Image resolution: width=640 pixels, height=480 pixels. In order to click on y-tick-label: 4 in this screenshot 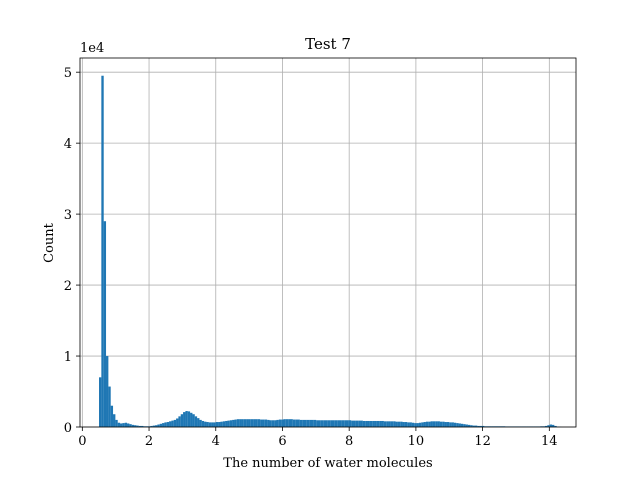, I will do `click(68, 144)`.